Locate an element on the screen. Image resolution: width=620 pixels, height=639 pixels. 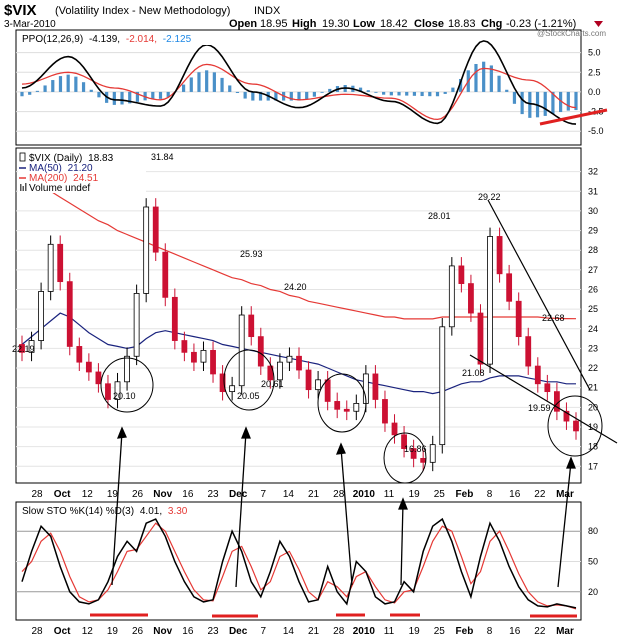
x-axis-label: 14 is located at coordinates (289, 494).